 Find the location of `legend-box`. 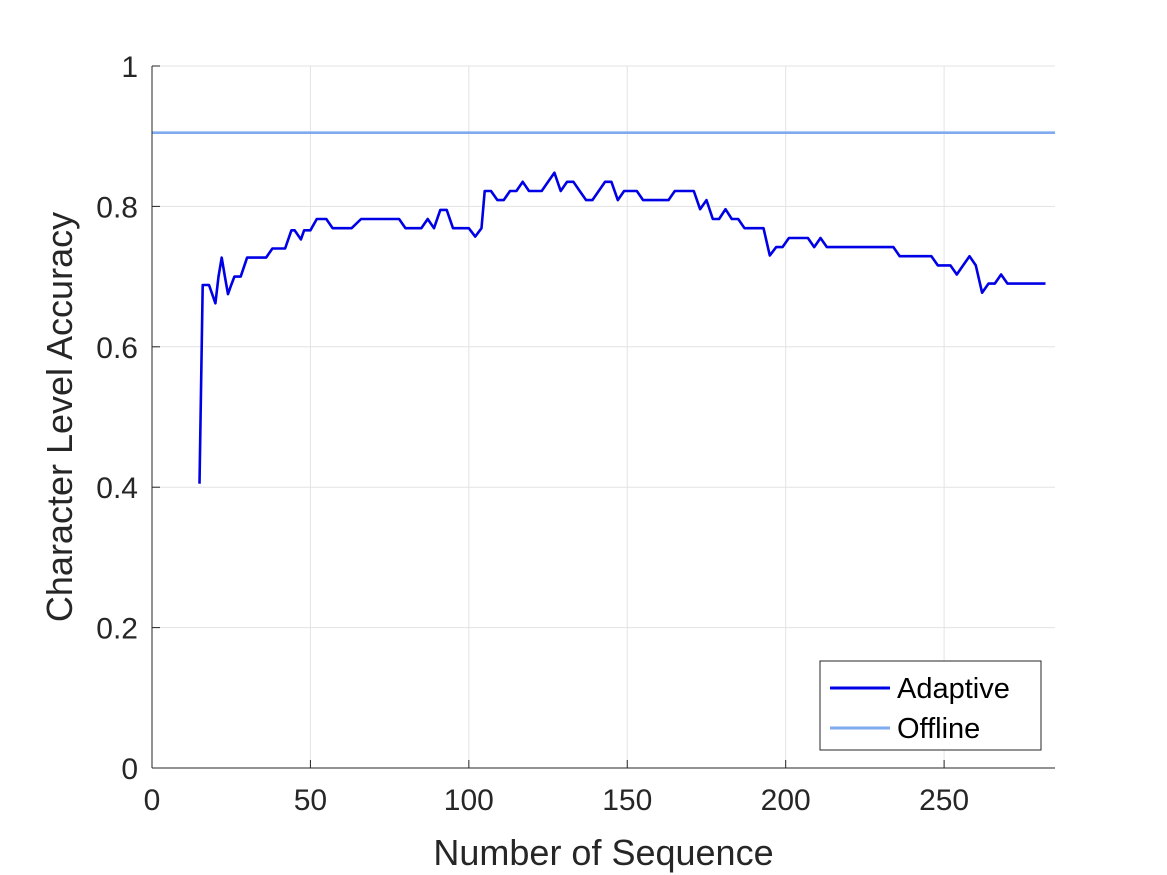

legend-box is located at coordinates (930, 705).